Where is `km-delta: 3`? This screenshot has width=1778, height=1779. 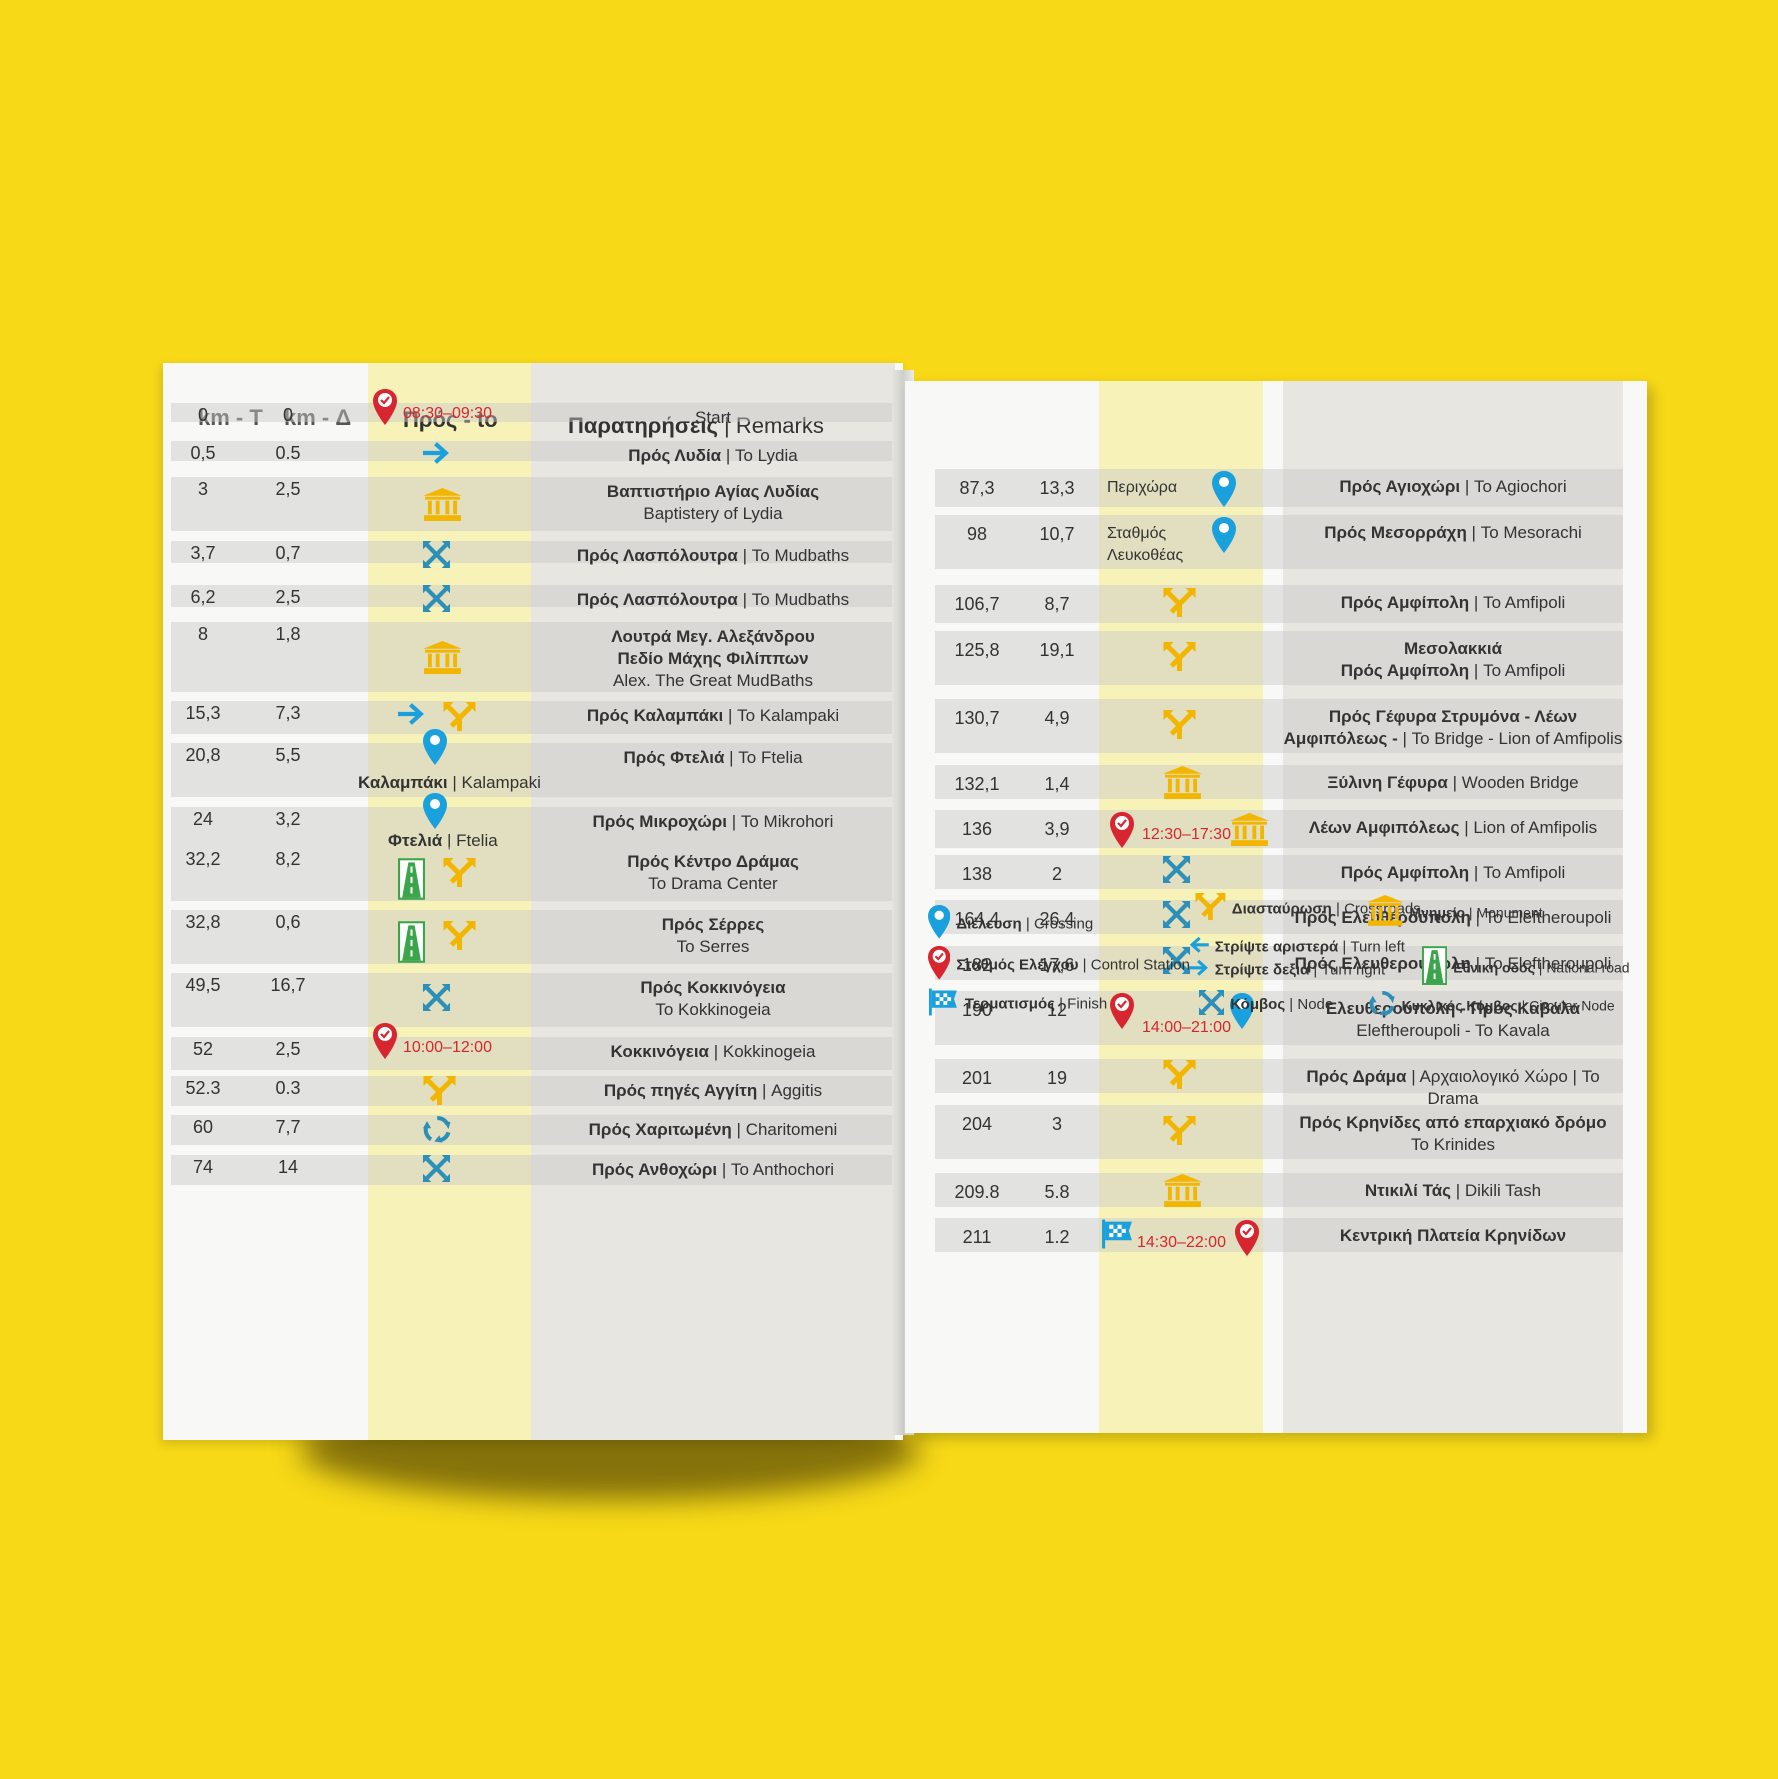 km-delta: 3 is located at coordinates (1056, 1124).